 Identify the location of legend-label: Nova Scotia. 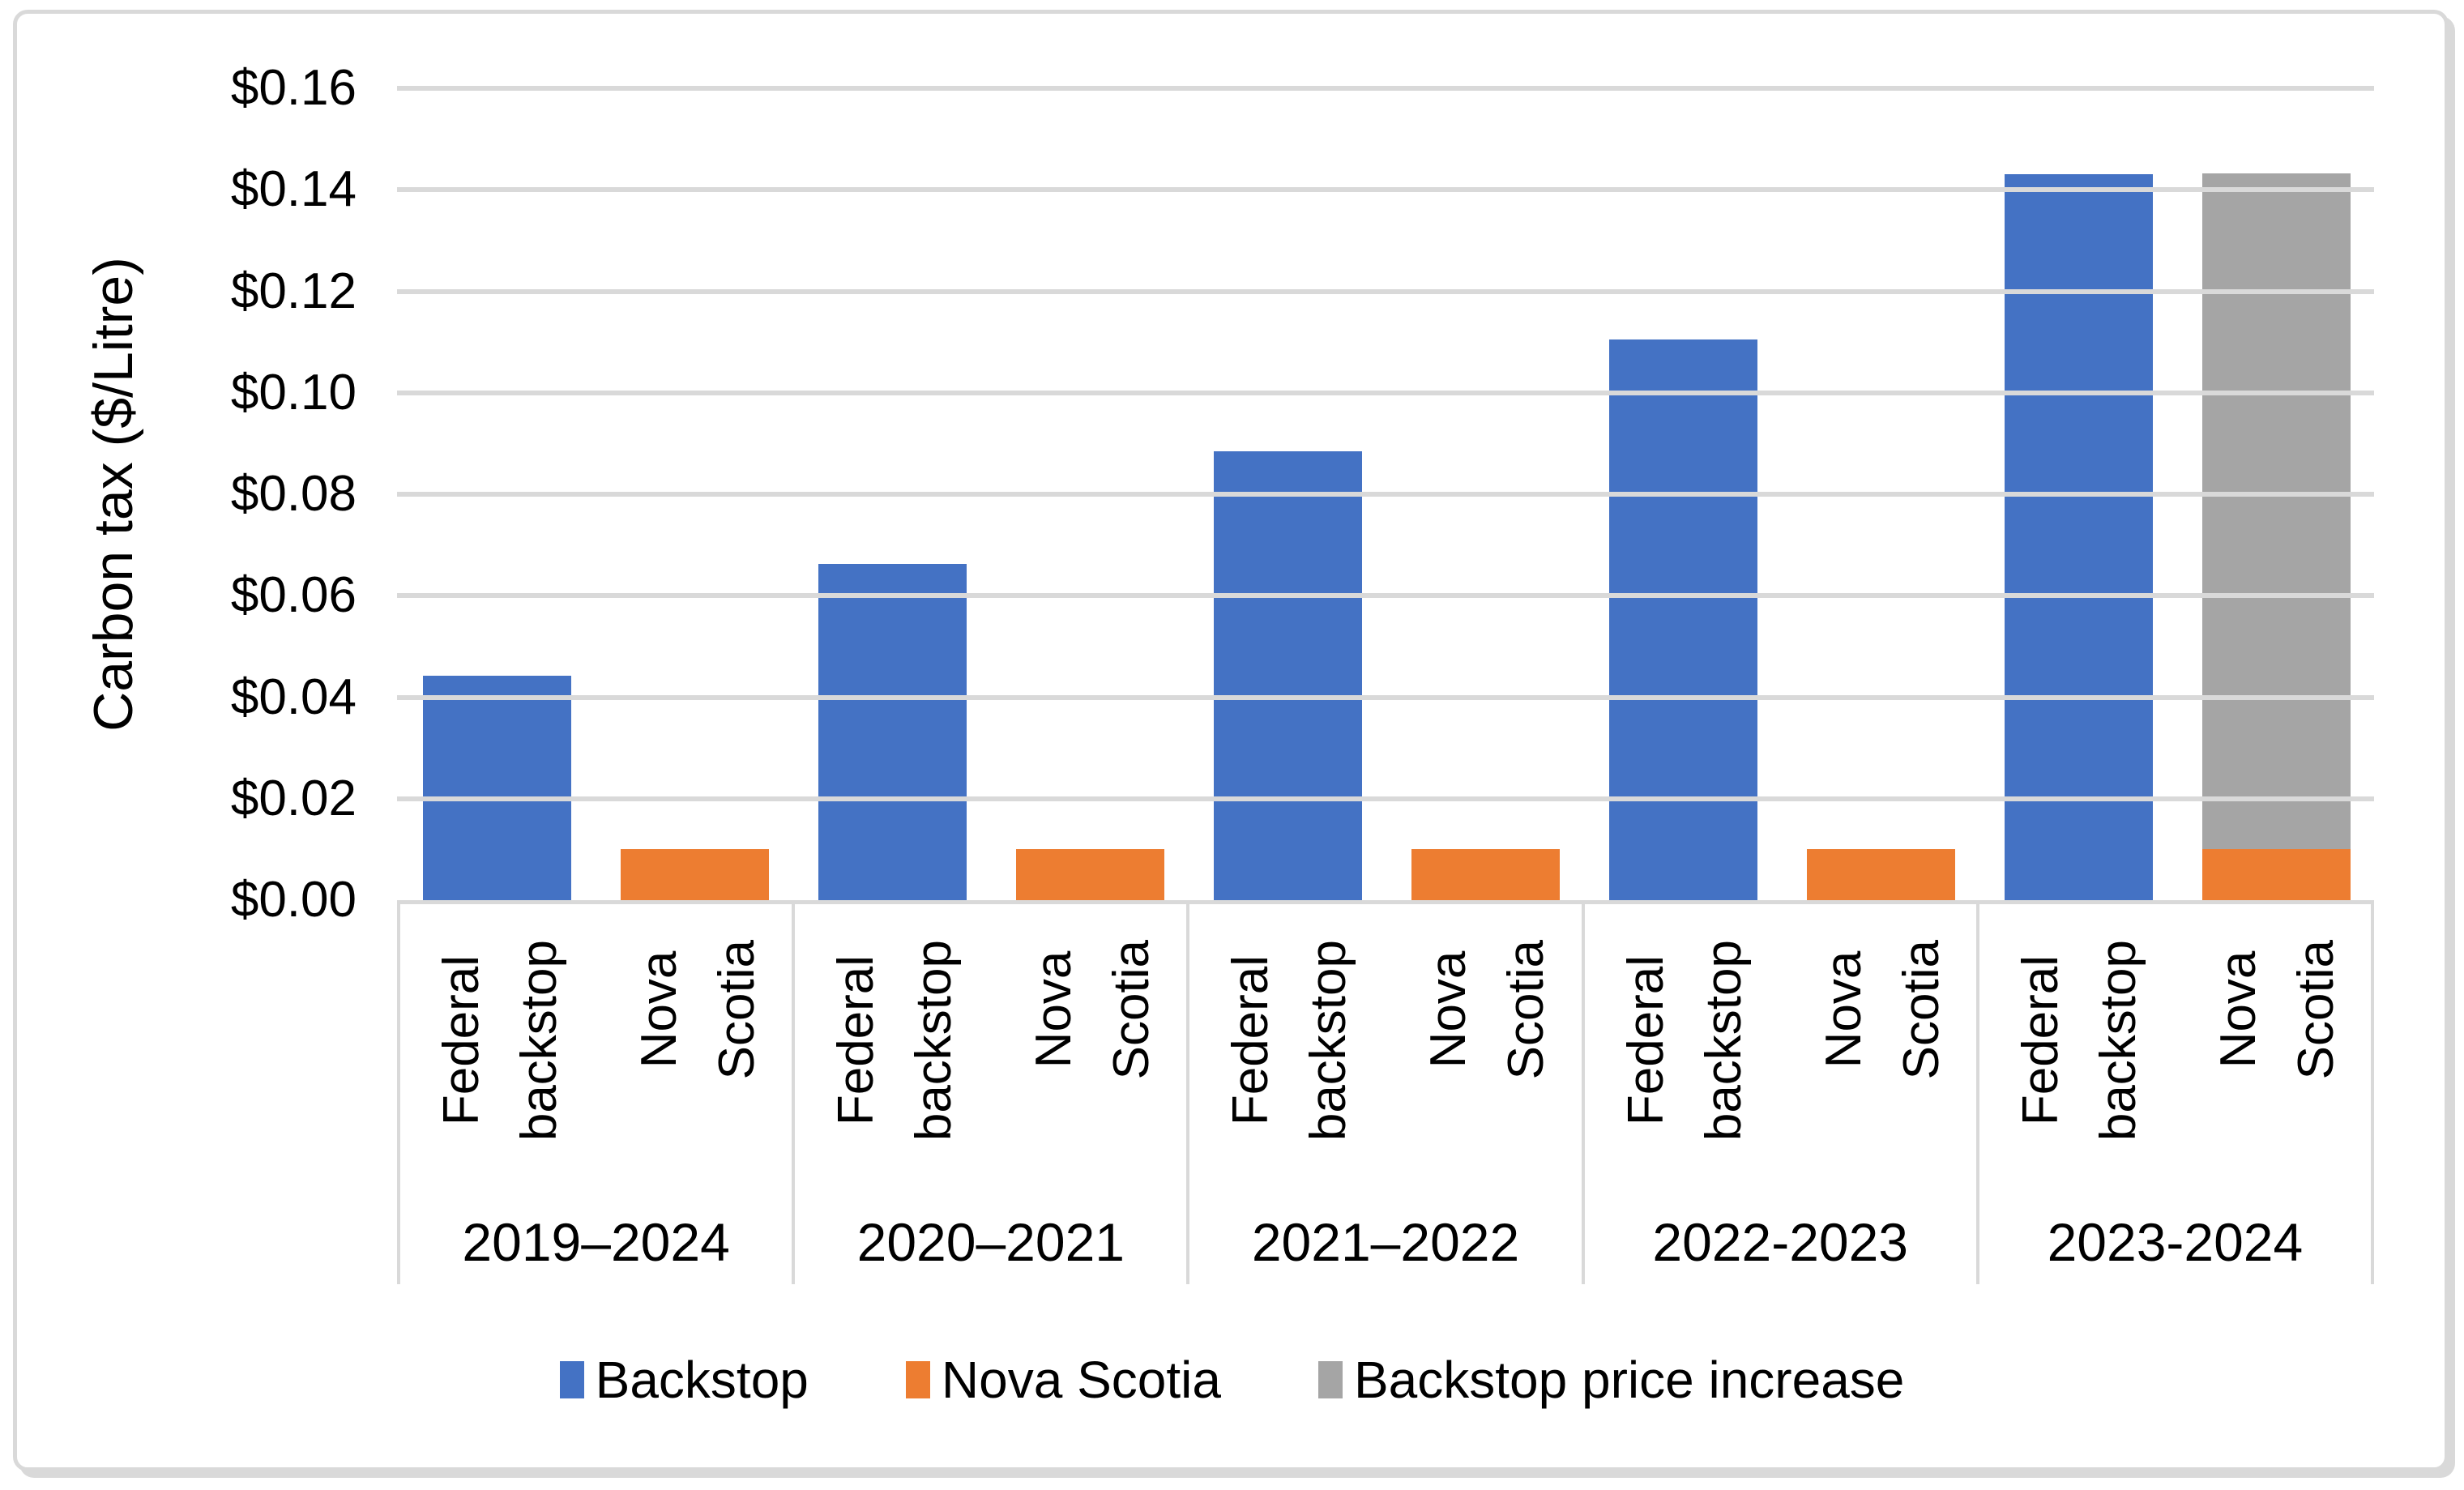
(1081, 1380).